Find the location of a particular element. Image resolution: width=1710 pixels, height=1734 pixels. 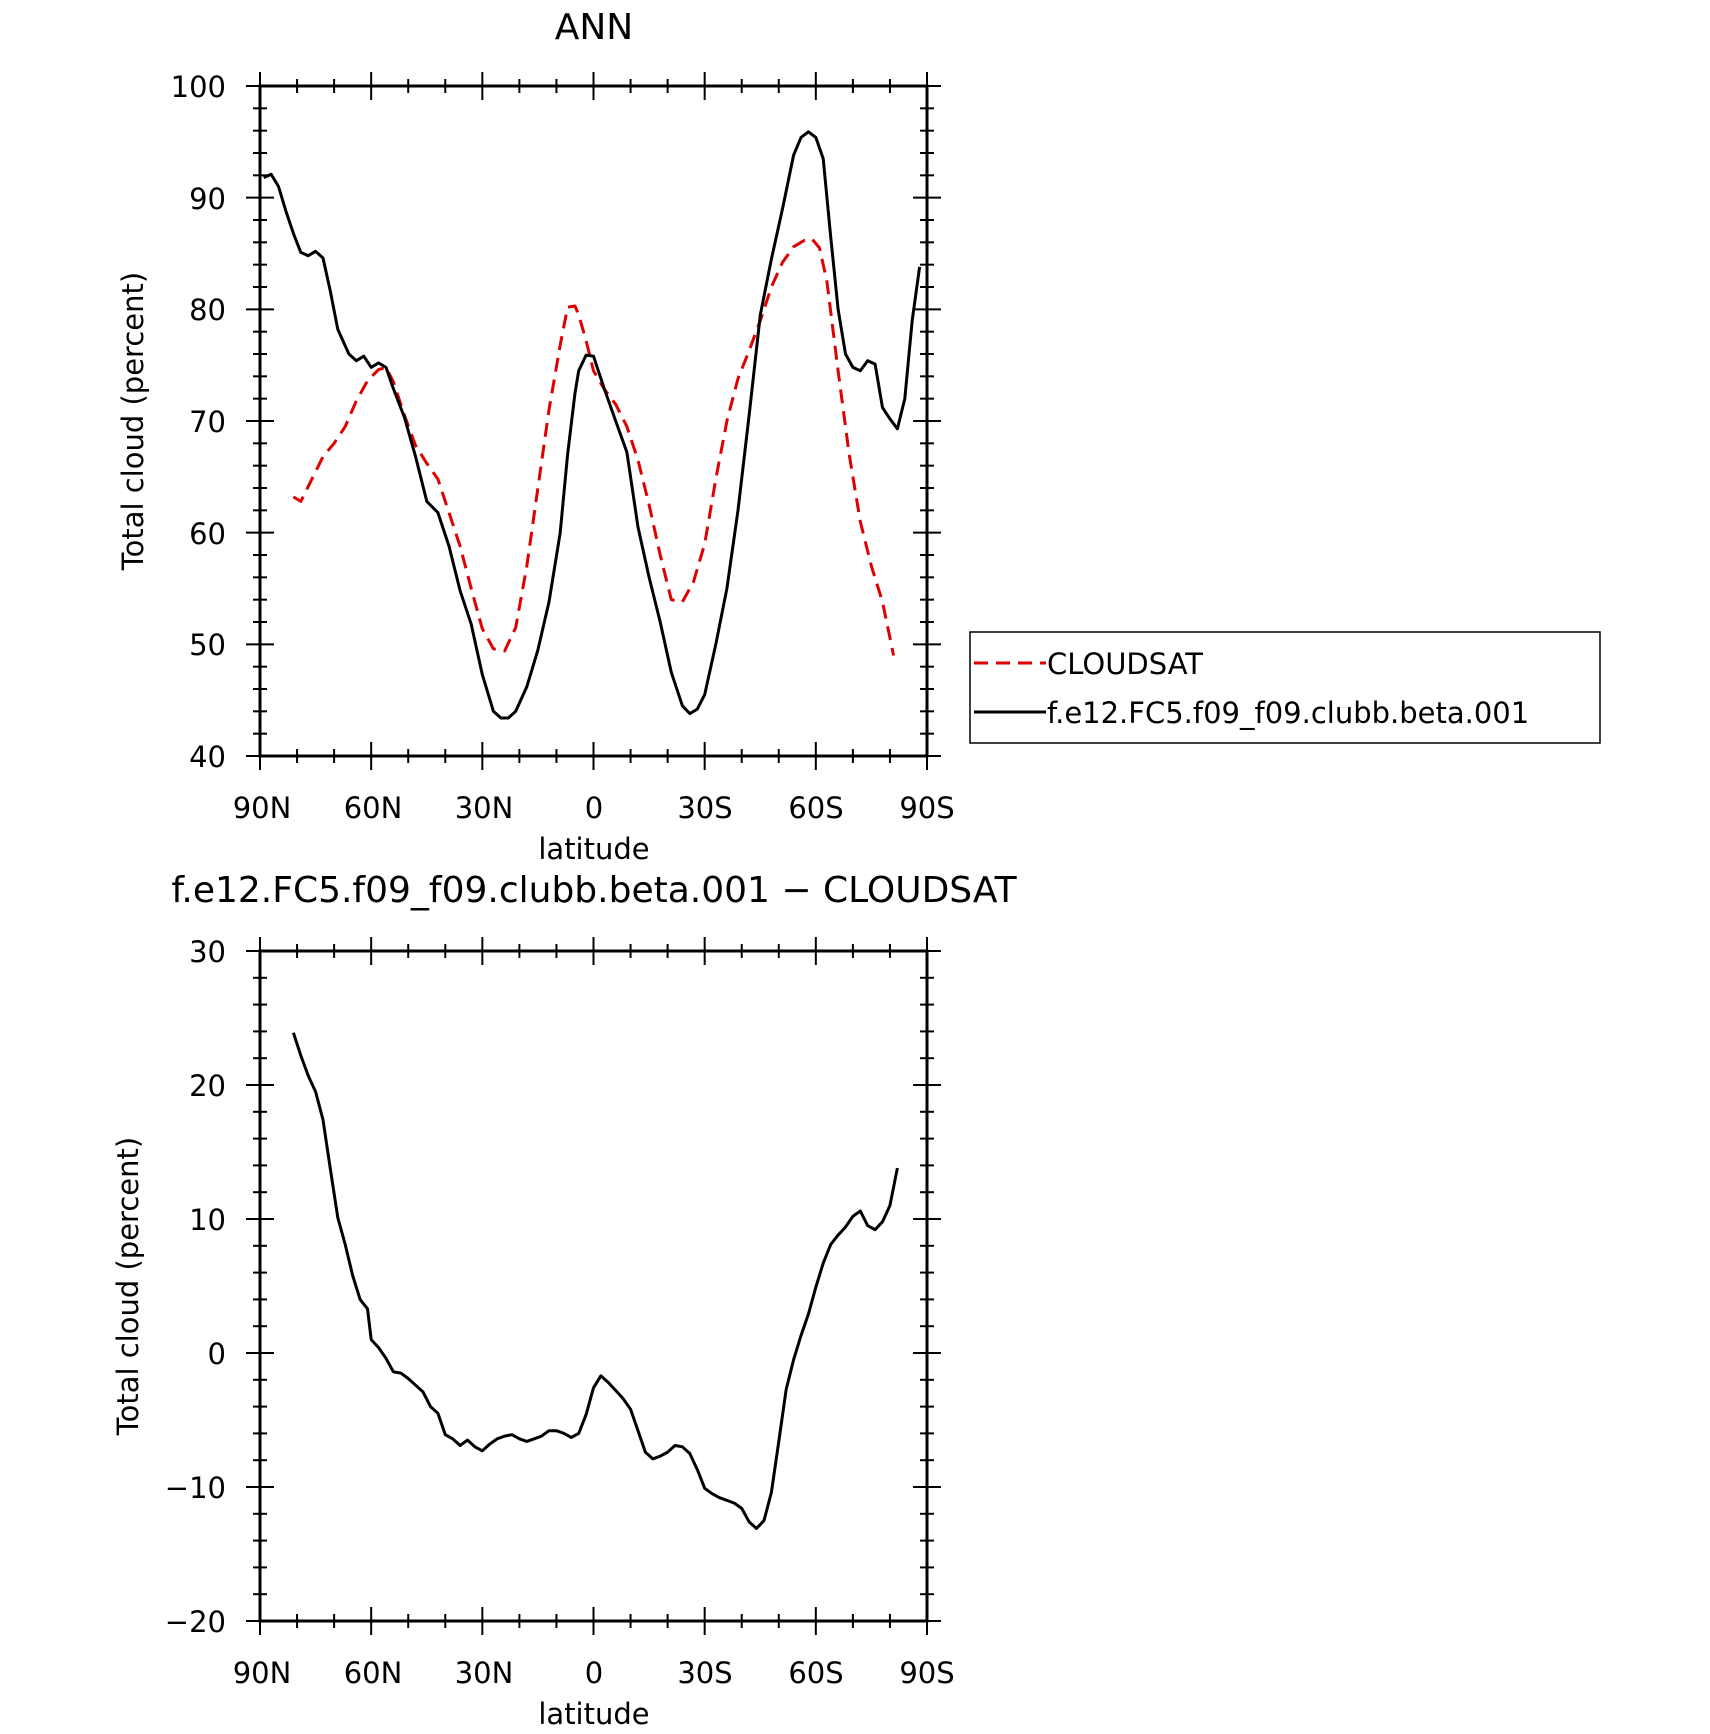

top-series-line-model is located at coordinates (592, 425).